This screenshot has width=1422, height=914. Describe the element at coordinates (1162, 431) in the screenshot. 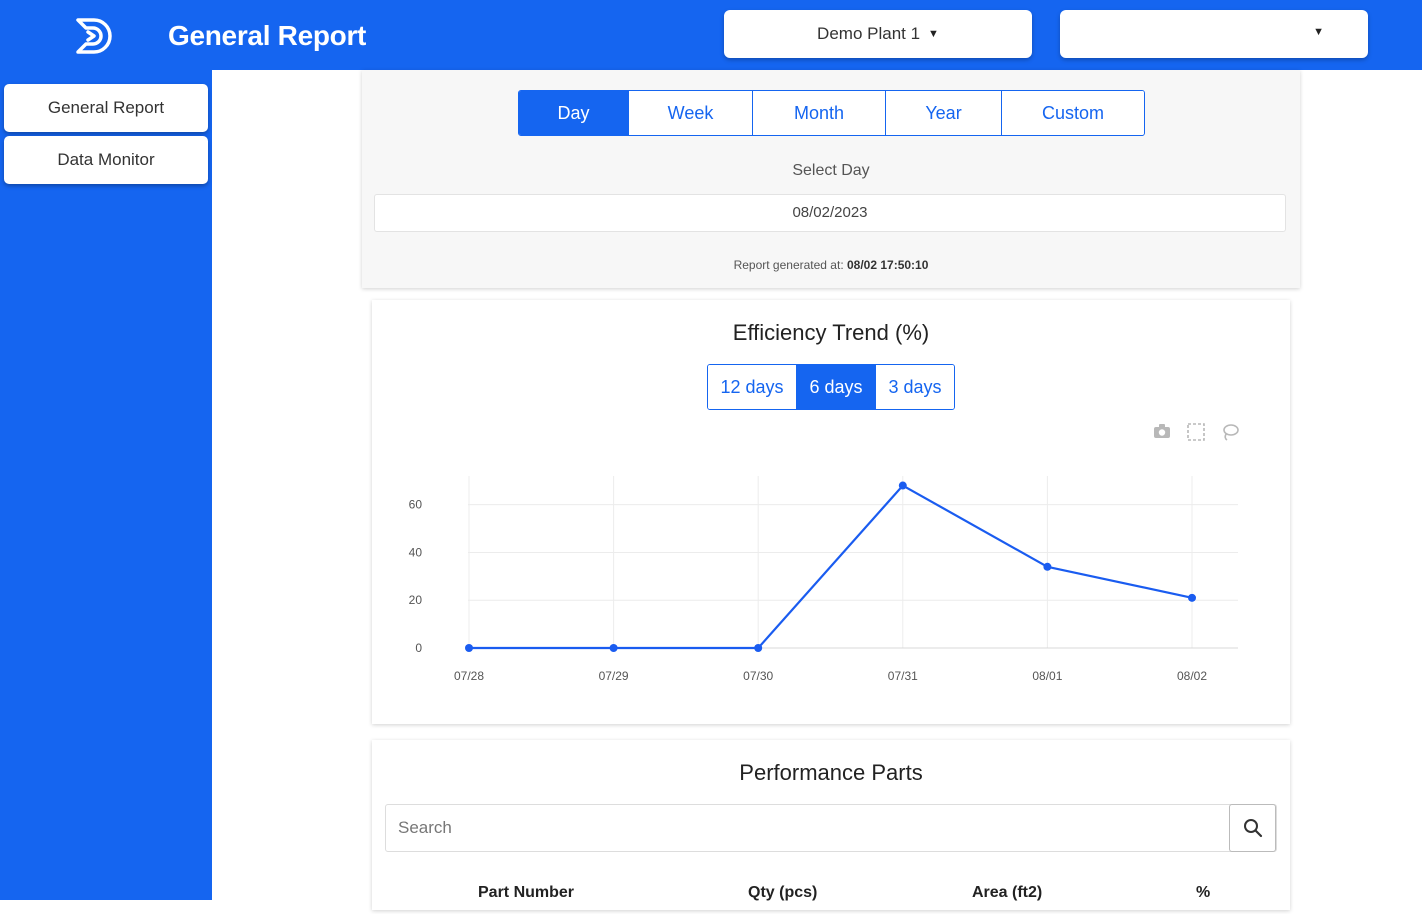

I see `camera-icon` at that location.